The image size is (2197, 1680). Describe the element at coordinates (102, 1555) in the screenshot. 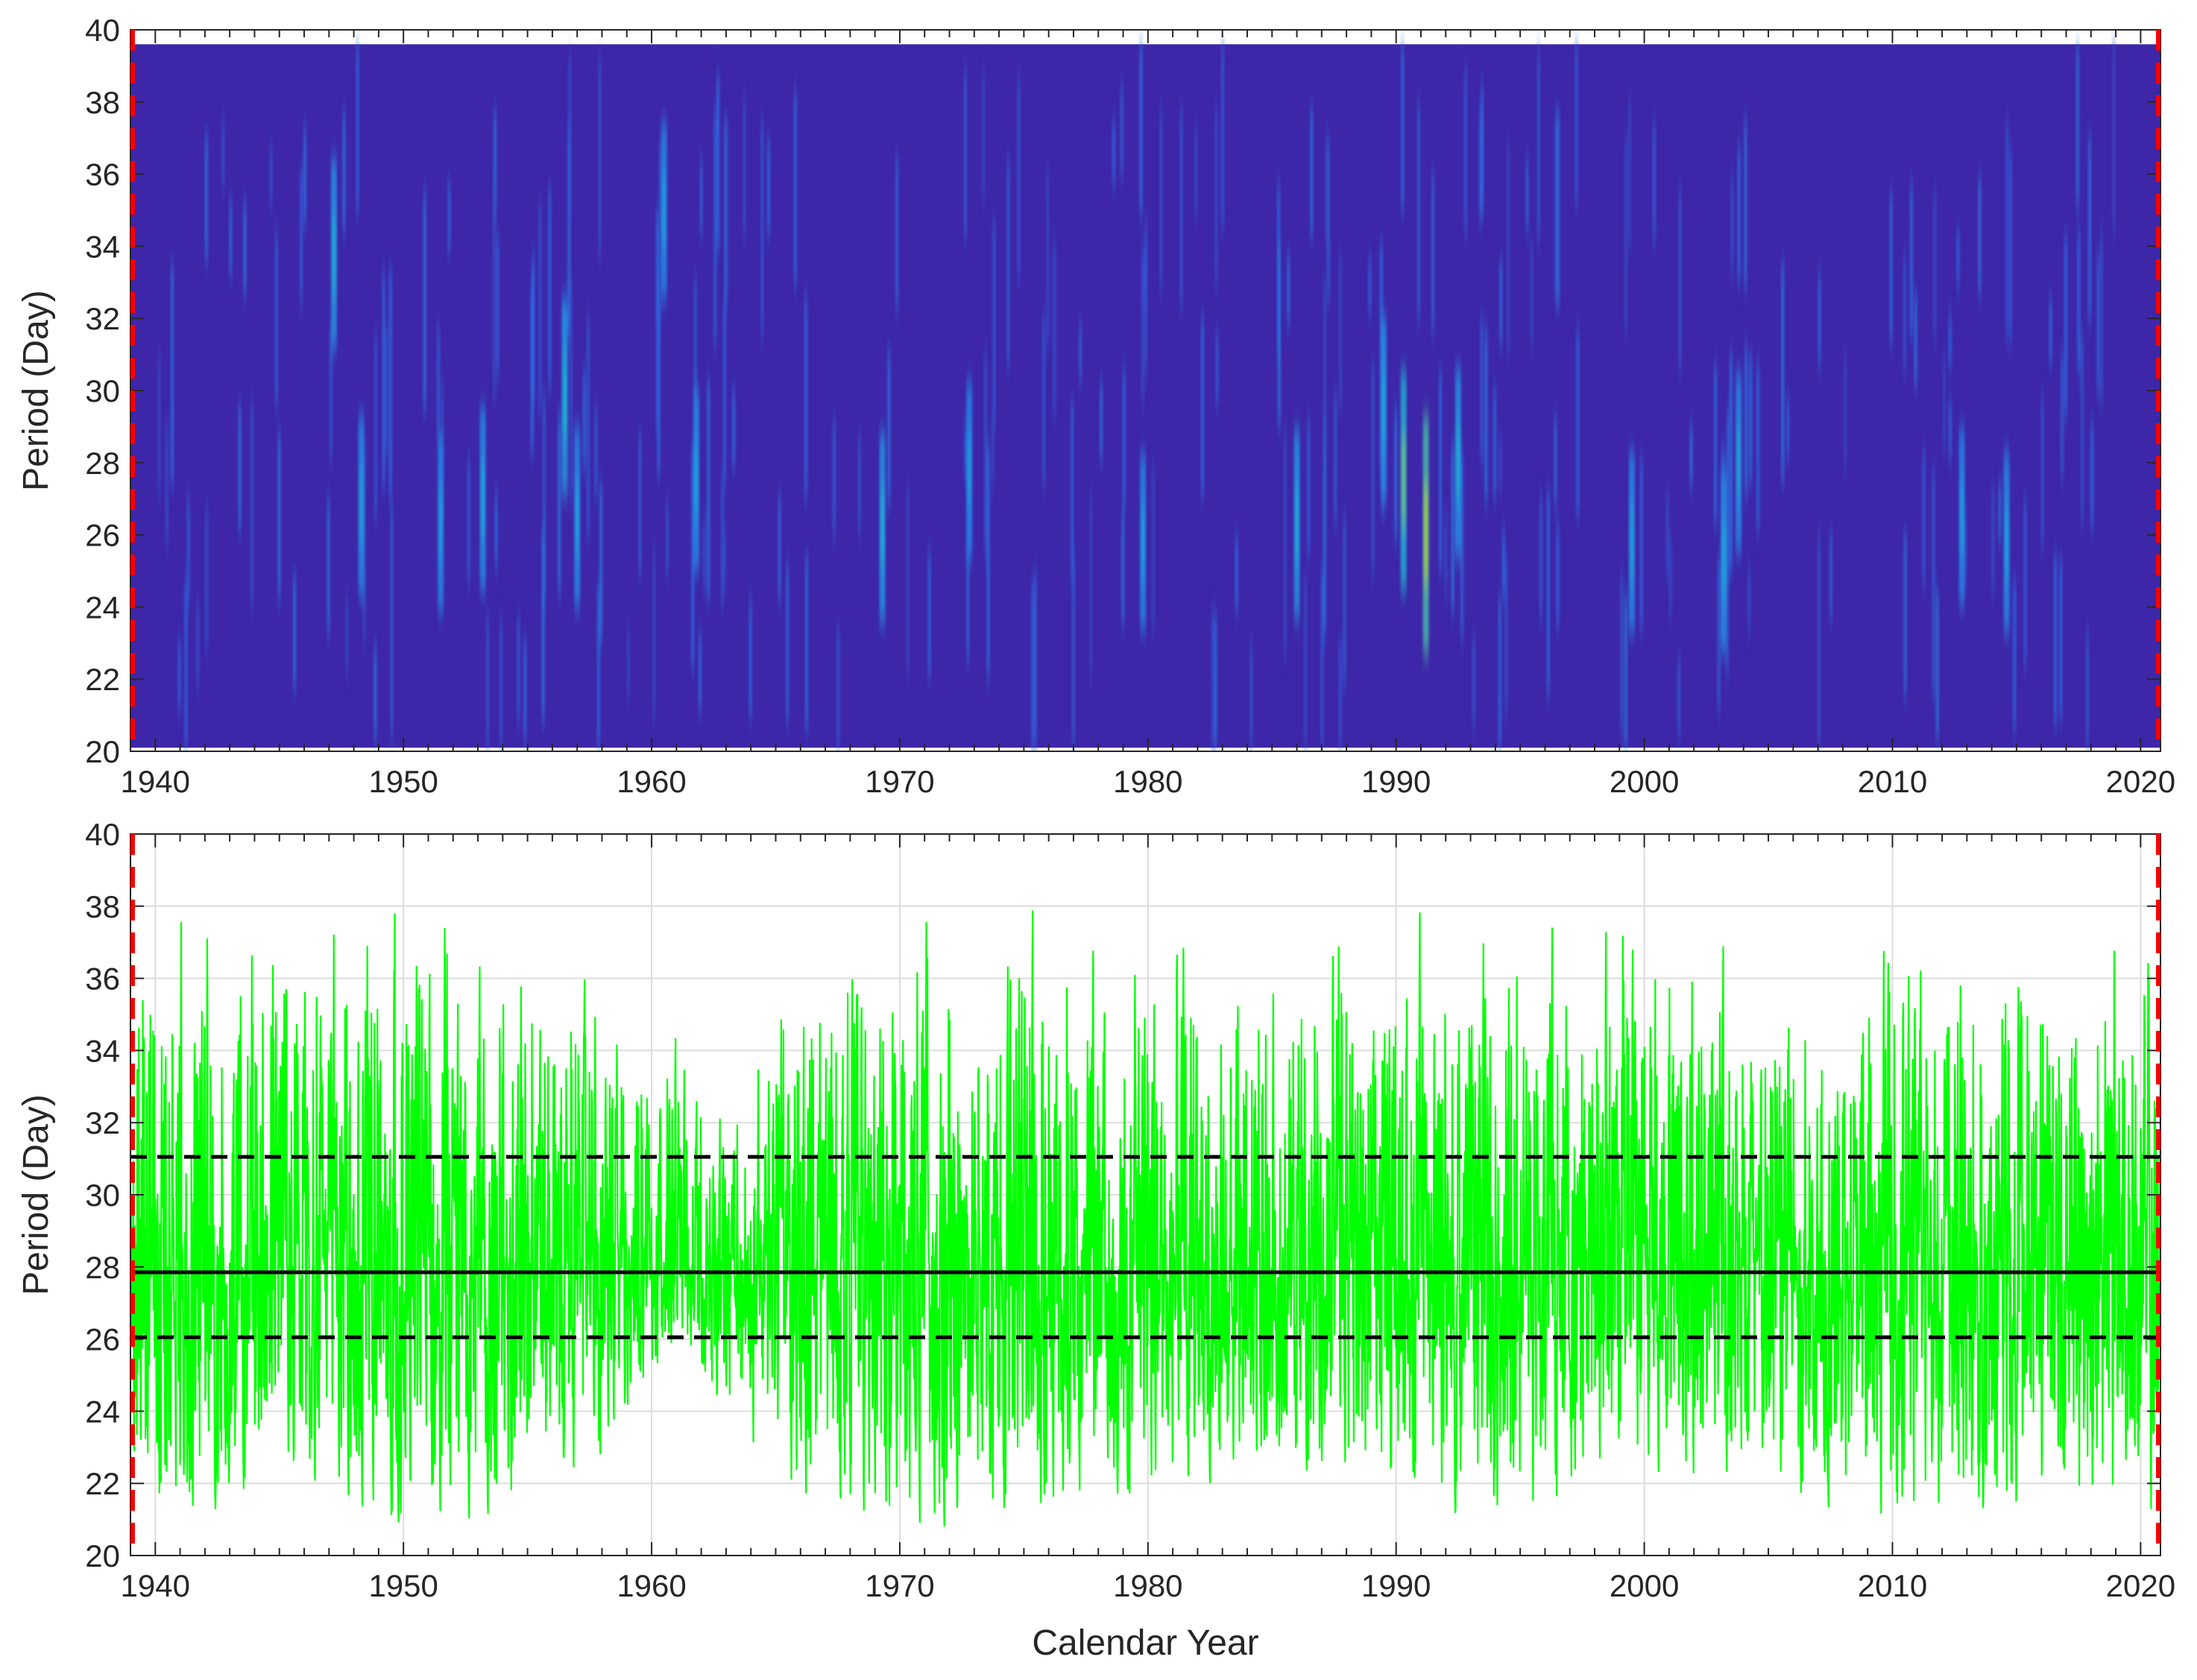

I see `y-tick-label: 20` at that location.